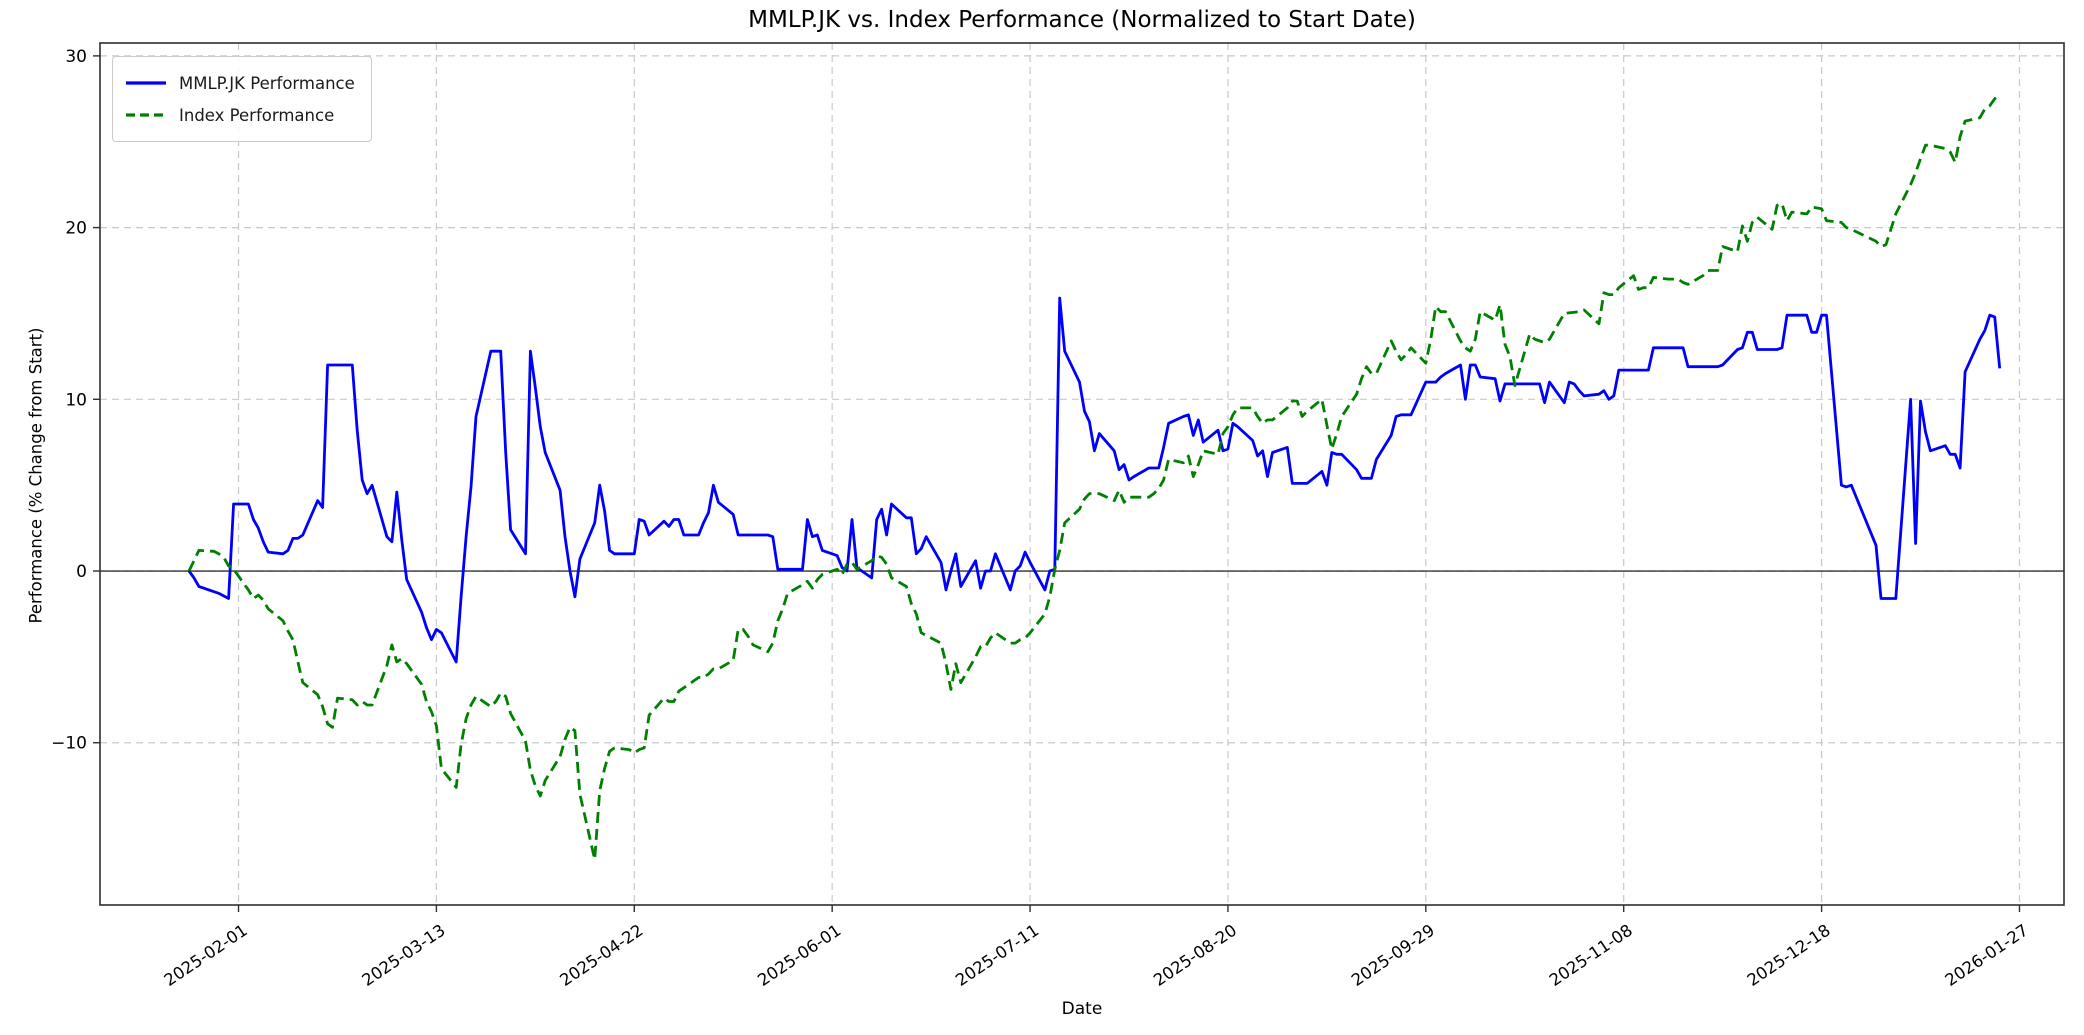  I want to click on x-tick-label: 2026-01-27, so click(1987, 955).